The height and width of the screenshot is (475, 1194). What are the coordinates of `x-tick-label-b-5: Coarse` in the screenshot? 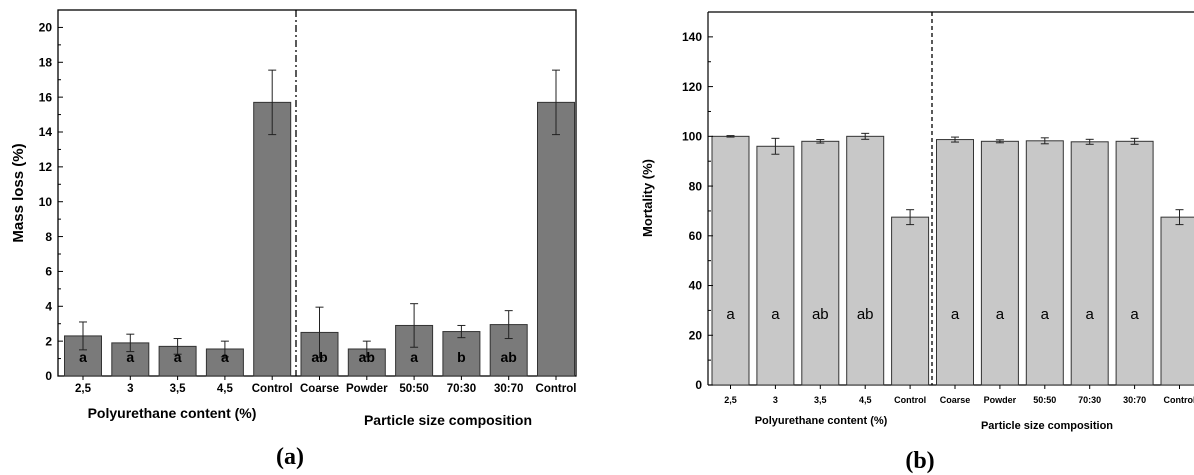 It's located at (955, 400).